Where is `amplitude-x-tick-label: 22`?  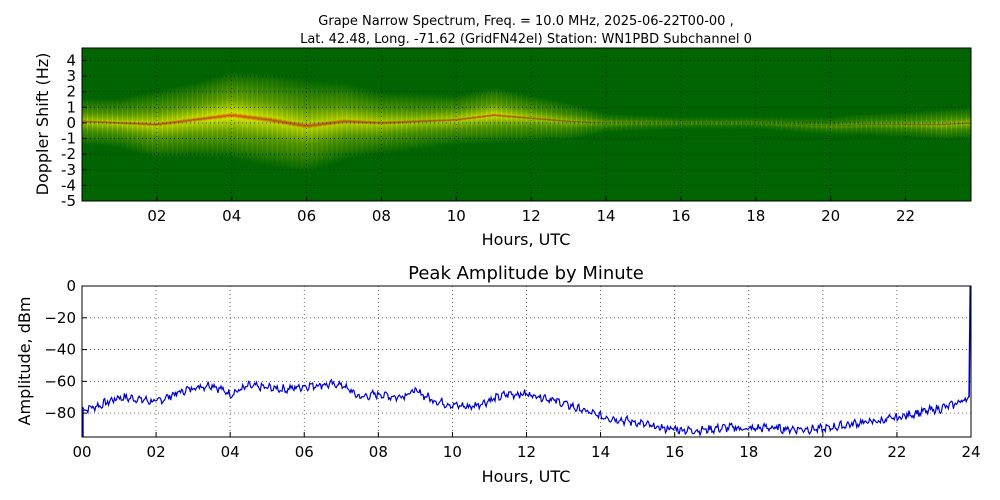
amplitude-x-tick-label: 22 is located at coordinates (896, 452).